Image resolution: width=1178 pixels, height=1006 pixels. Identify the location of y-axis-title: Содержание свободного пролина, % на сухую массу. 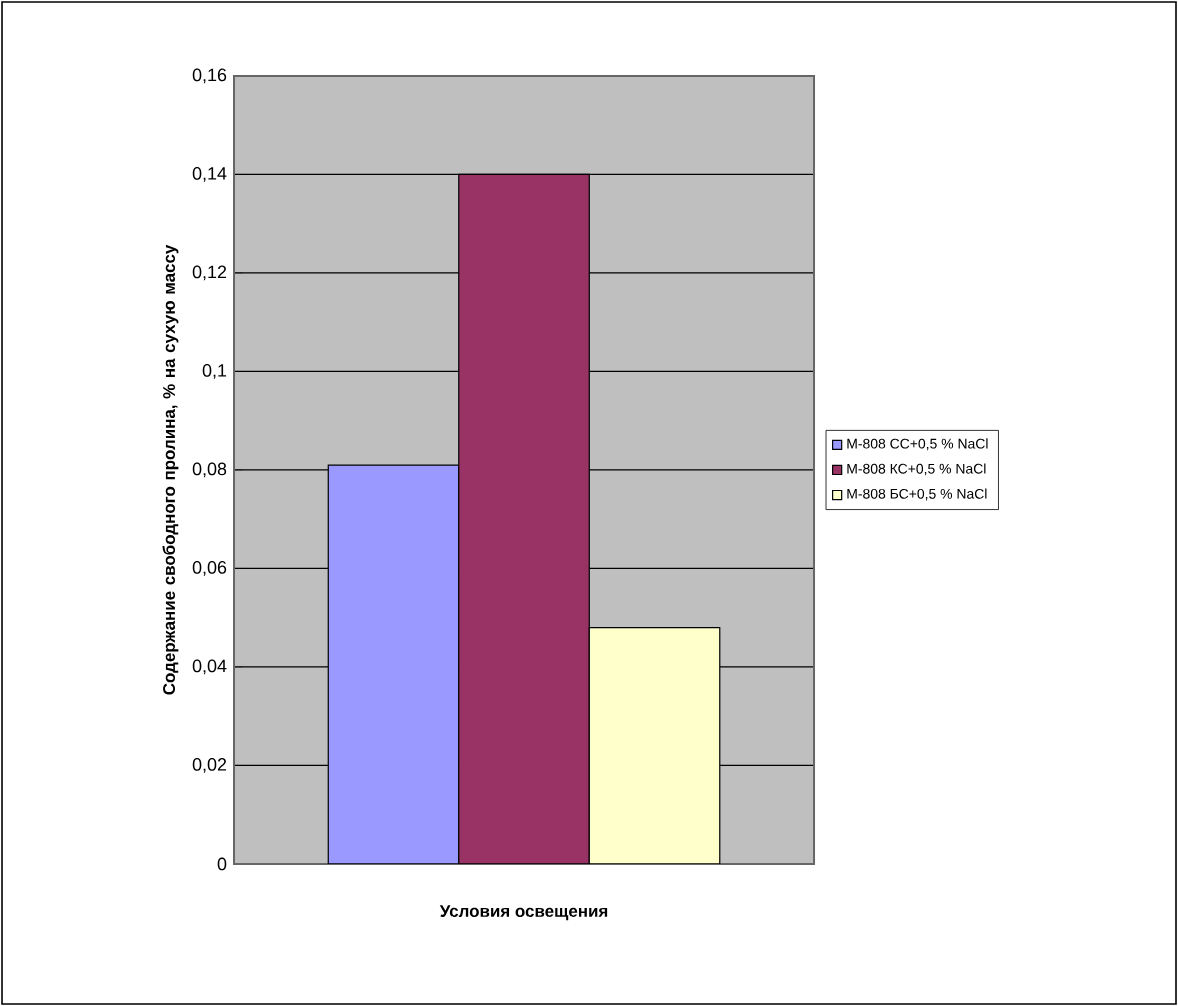
(170, 469).